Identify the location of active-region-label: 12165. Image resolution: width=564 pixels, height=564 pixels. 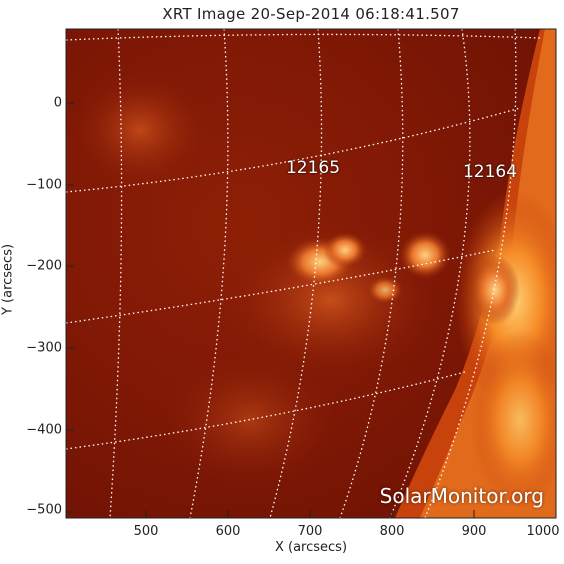
(313, 168).